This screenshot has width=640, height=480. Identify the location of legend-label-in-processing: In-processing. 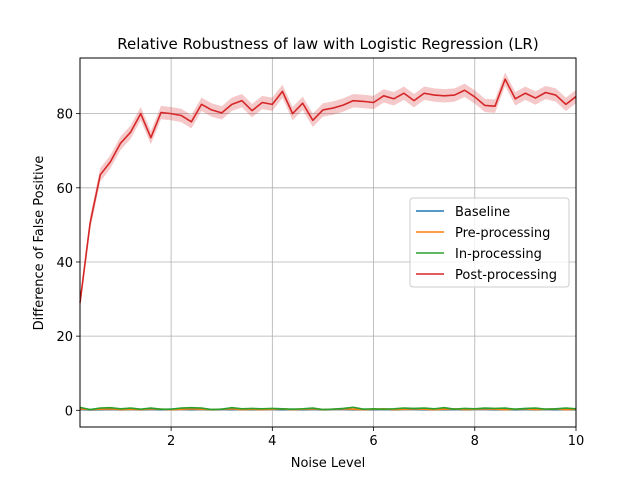
(498, 254).